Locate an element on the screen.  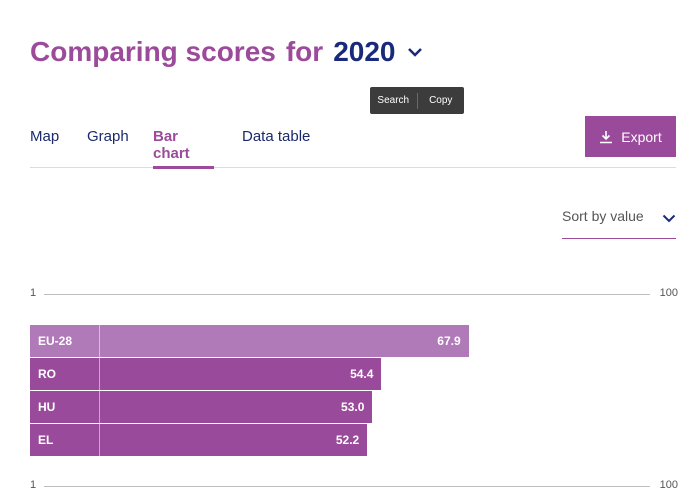
bar-row: HU 53.0 is located at coordinates (353, 407).